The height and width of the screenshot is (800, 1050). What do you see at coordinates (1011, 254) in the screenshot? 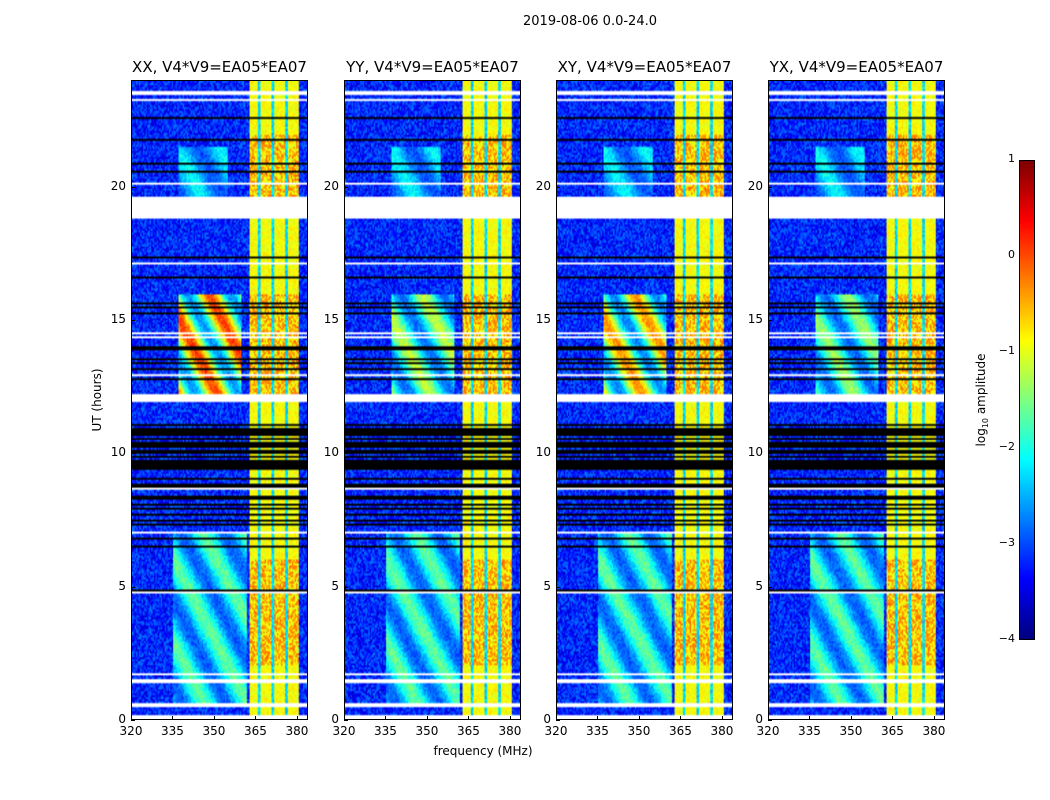
I see `colorbar-tick-label: 0` at bounding box center [1011, 254].